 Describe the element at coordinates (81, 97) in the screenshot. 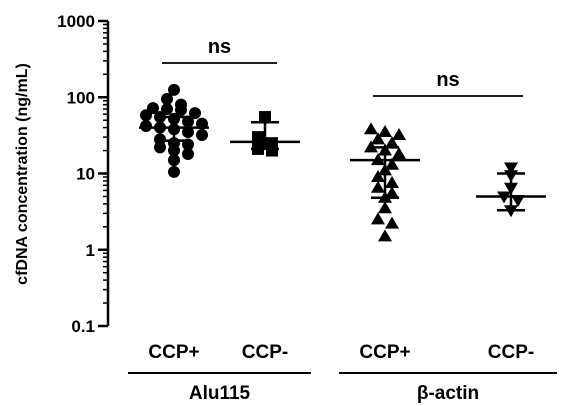

I see `y-tick-label: 100` at that location.